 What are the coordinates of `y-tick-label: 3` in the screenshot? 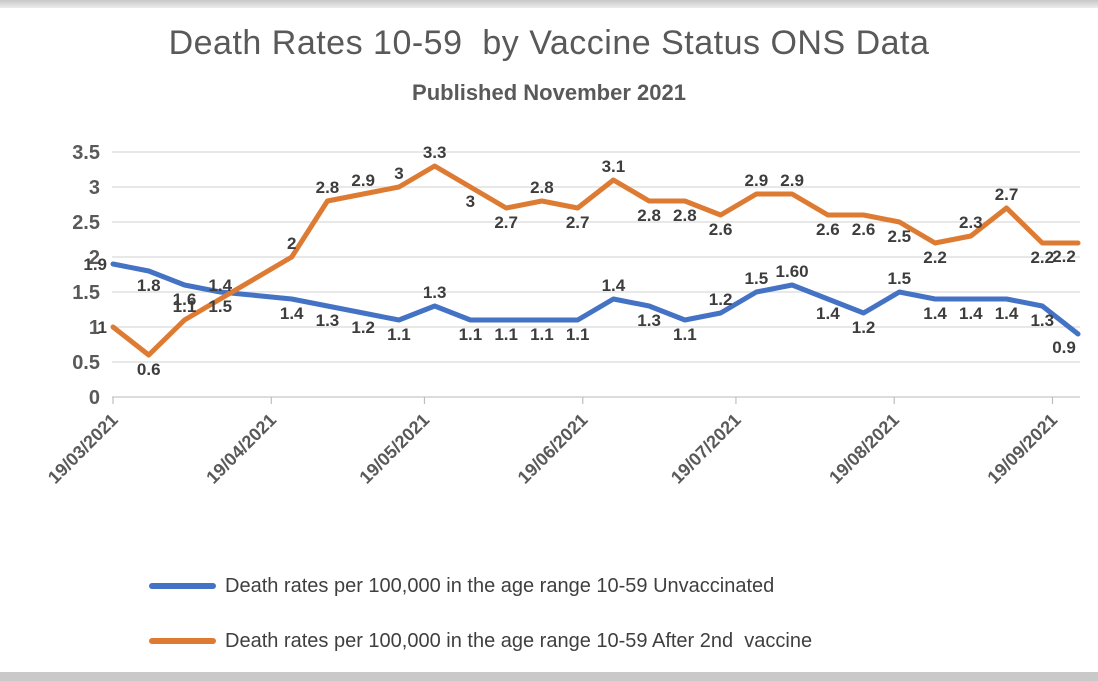 It's located at (94, 188).